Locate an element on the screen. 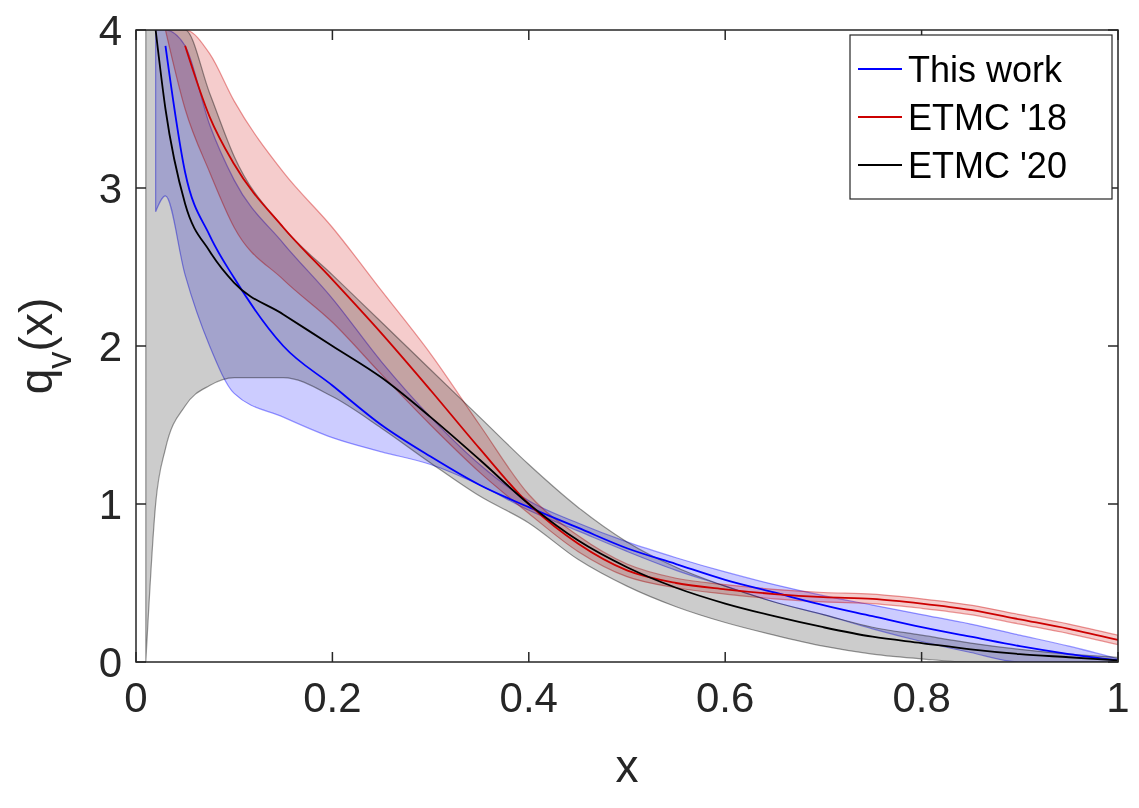 Image resolution: width=1139 pixels, height=808 pixels. x-tick-label: 0.4 is located at coordinates (528, 697).